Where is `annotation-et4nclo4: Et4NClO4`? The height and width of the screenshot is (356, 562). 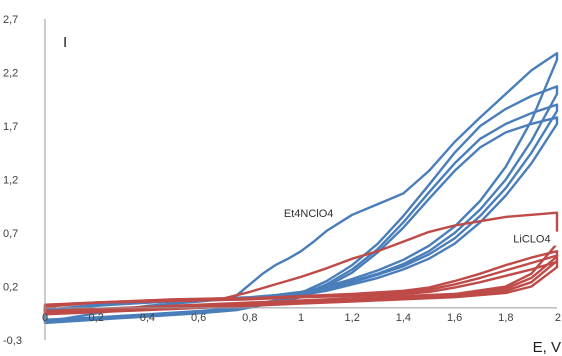
annotation-et4nclo4: Et4NClO4 is located at coordinates (309, 214).